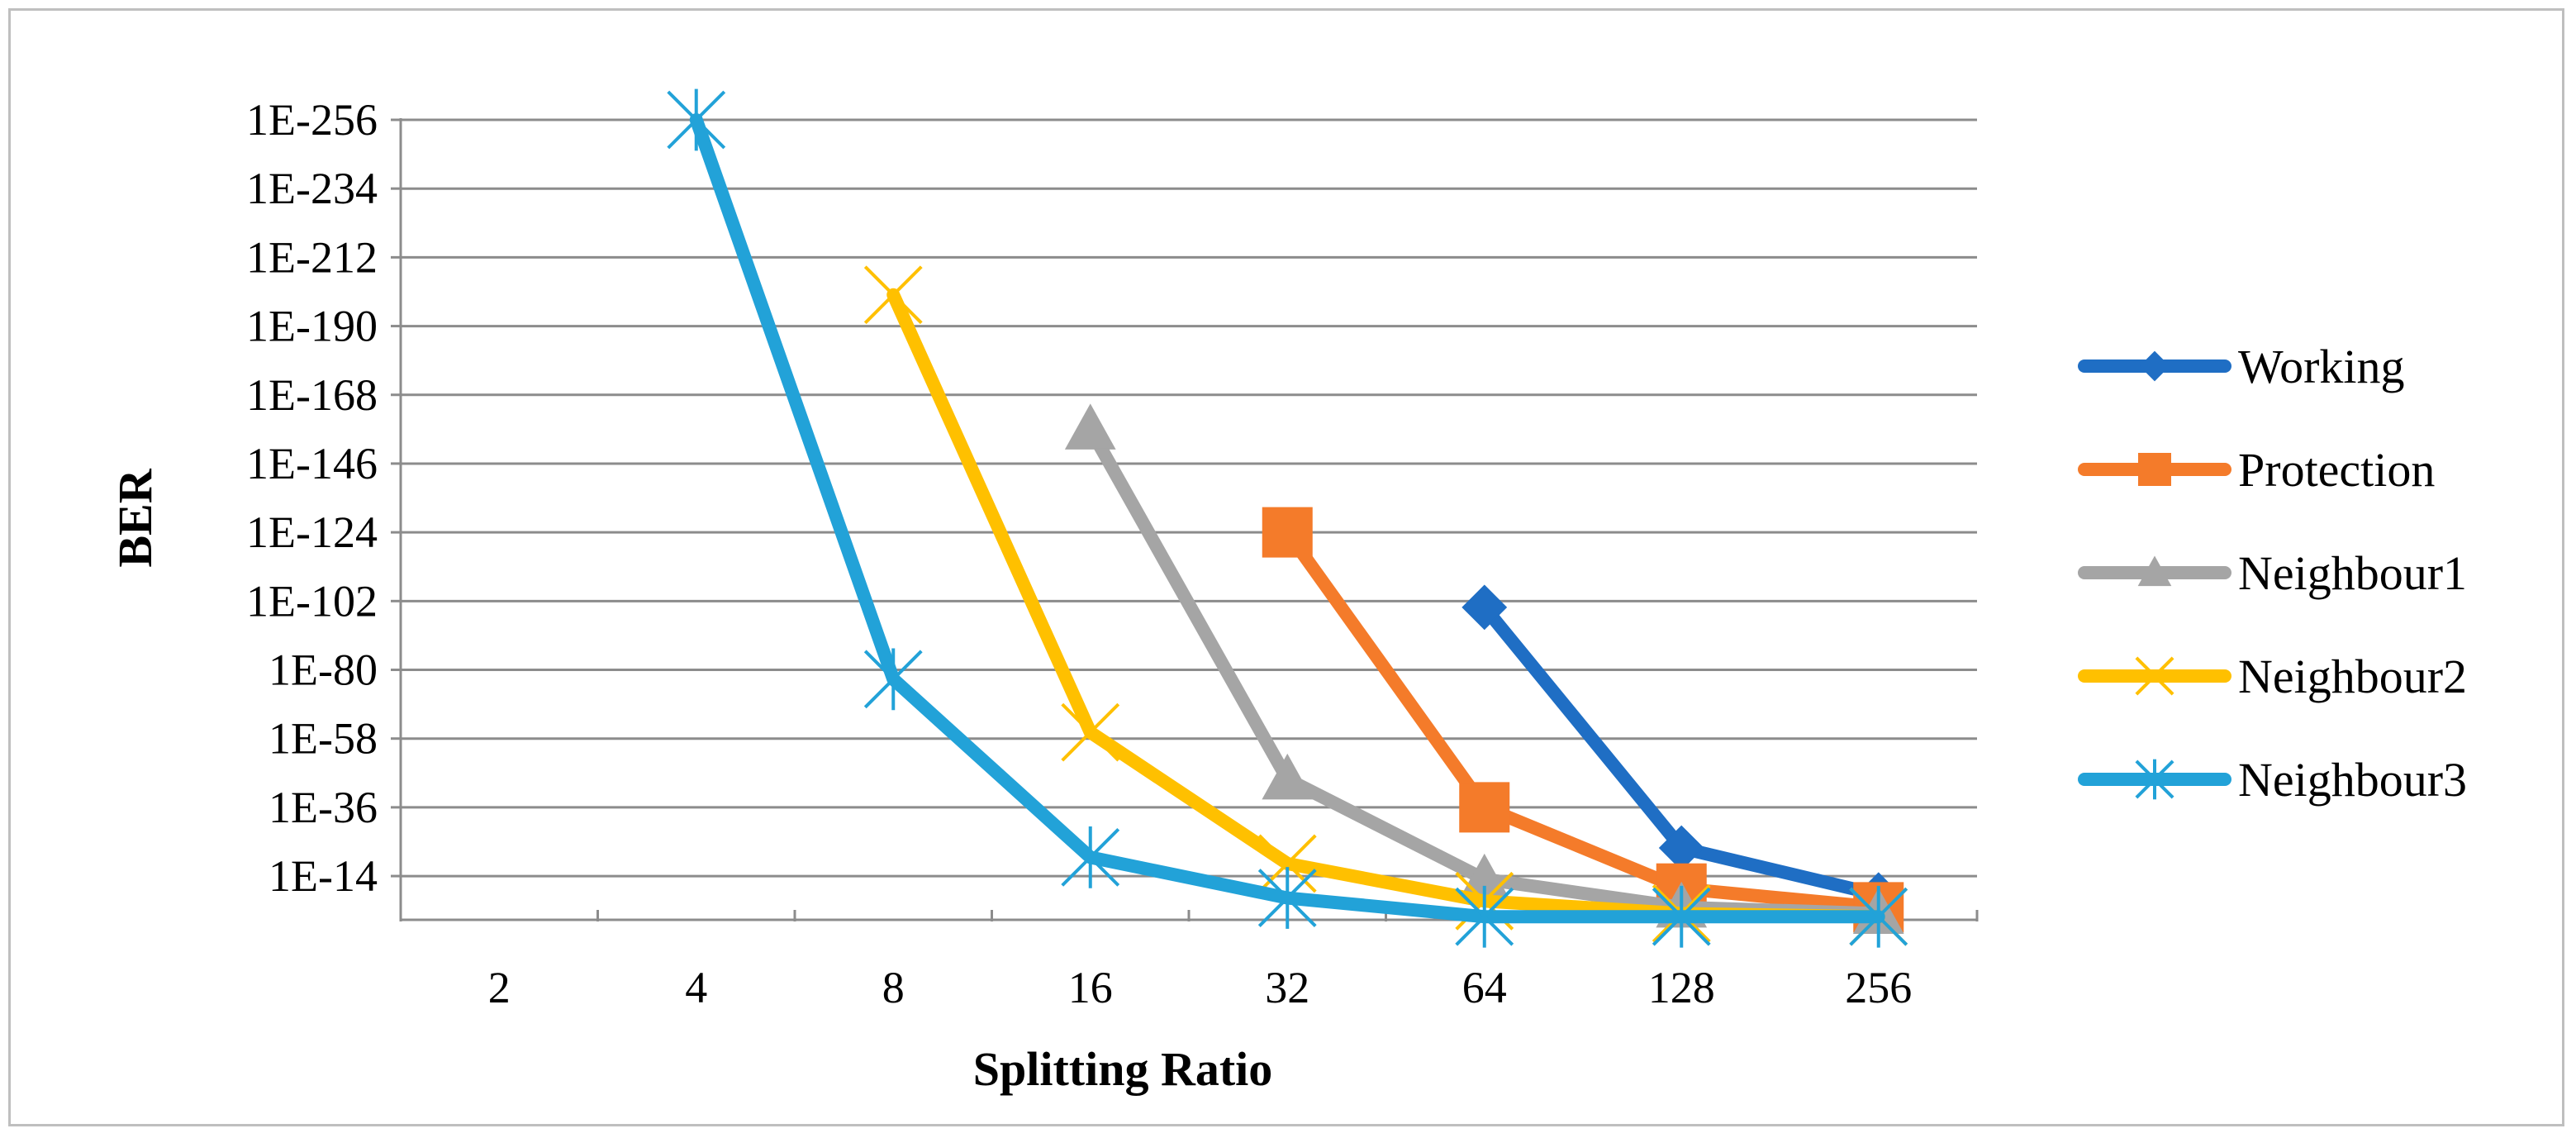  Describe the element at coordinates (323, 876) in the screenshot. I see `y-tick-label: 1E-14` at that location.